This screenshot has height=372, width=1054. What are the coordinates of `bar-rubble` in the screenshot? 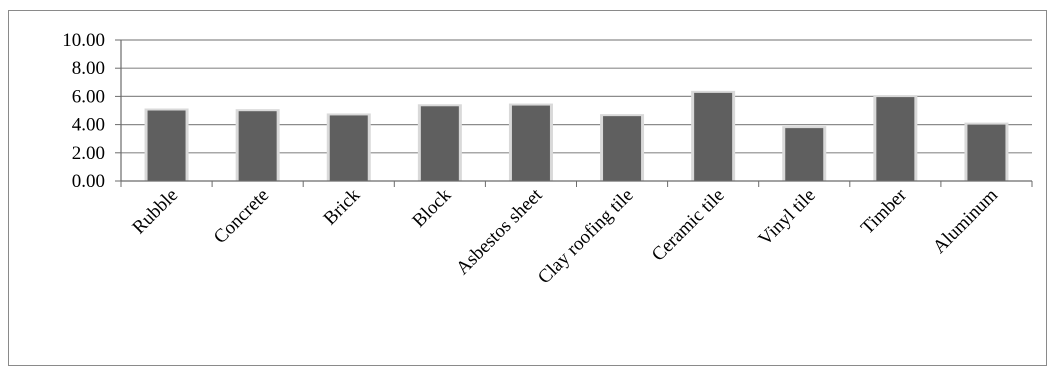 It's located at (166, 144).